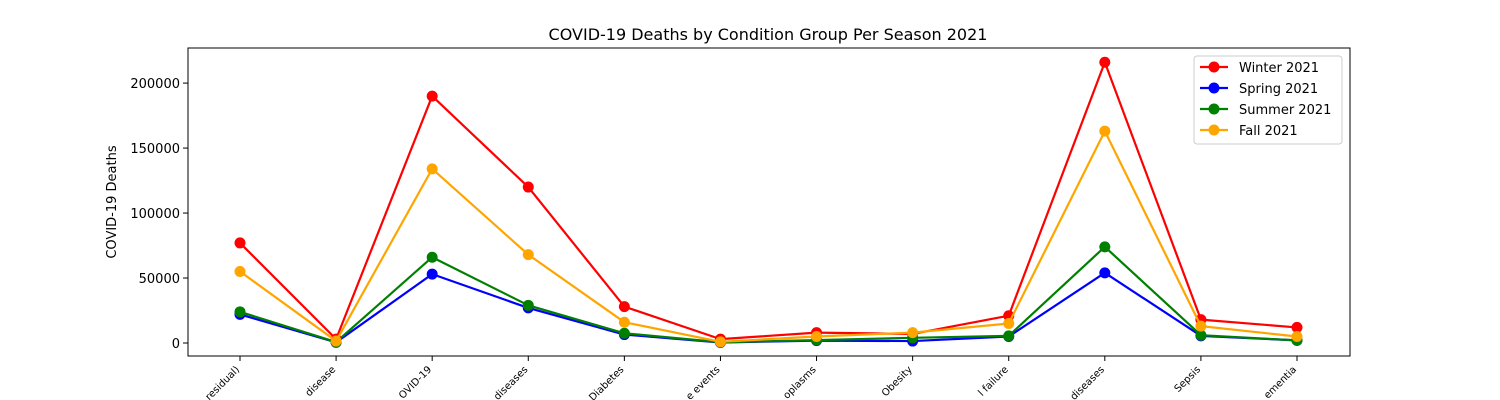  What do you see at coordinates (159, 279) in the screenshot?
I see `y-tick-label: 50000` at bounding box center [159, 279].